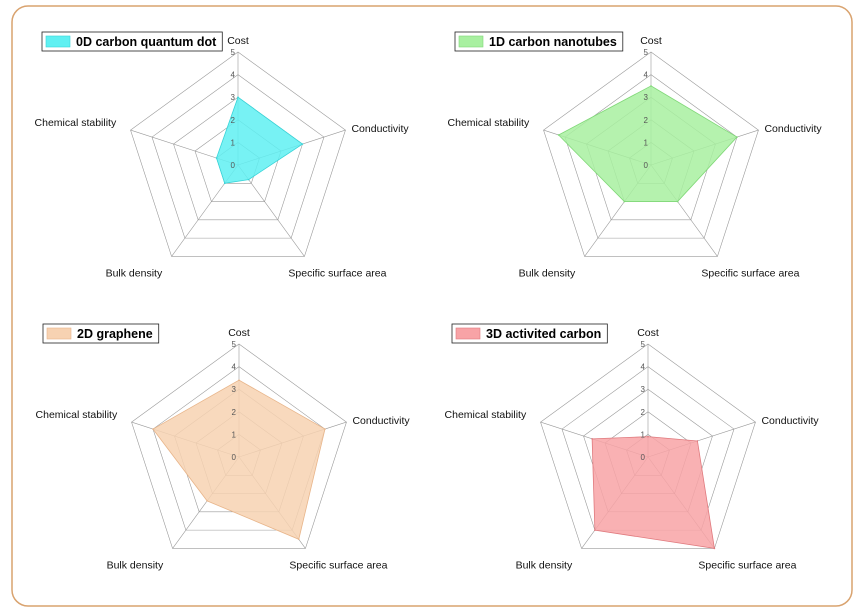  I want to click on legend-label: 3D activited carbon, so click(543, 334).